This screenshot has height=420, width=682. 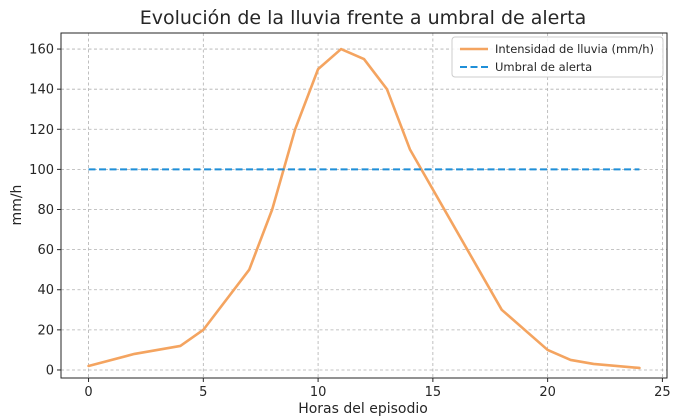 What do you see at coordinates (363, 409) in the screenshot?
I see `x-axis-label: Horas del episodio` at bounding box center [363, 409].